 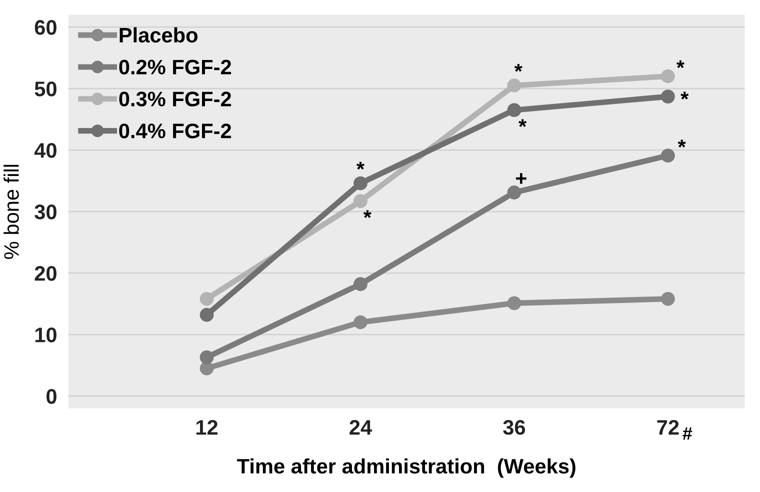 What do you see at coordinates (45, 27) in the screenshot?
I see `y-tick-label: 60` at bounding box center [45, 27].